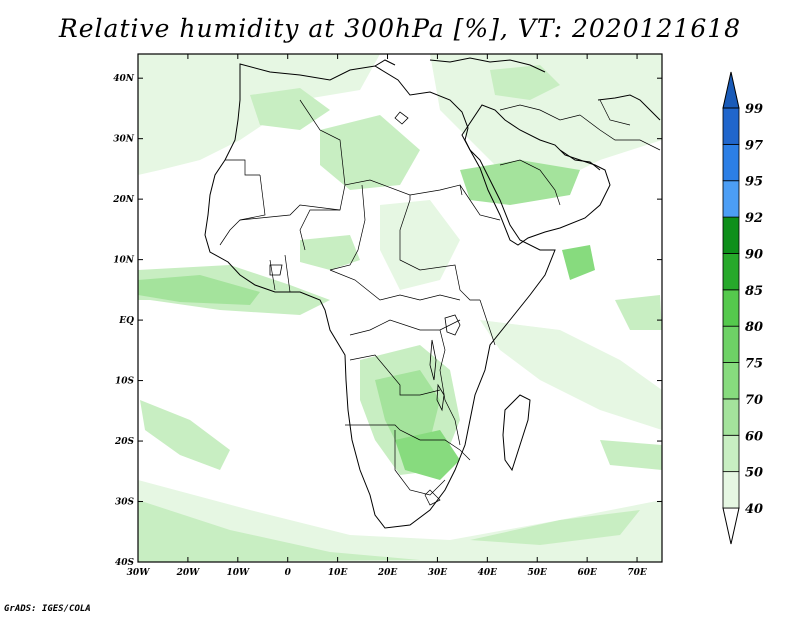 This screenshot has height=622, width=800. What do you see at coordinates (438, 573) in the screenshot?
I see `lon-tick-label: 30E` at bounding box center [438, 573].